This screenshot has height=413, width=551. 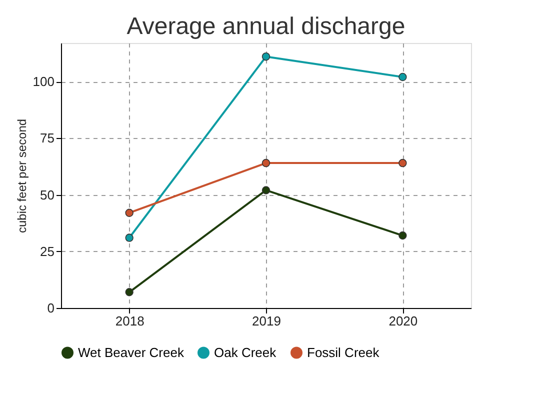 I want to click on x-tick-label: 2019, so click(x=266, y=321).